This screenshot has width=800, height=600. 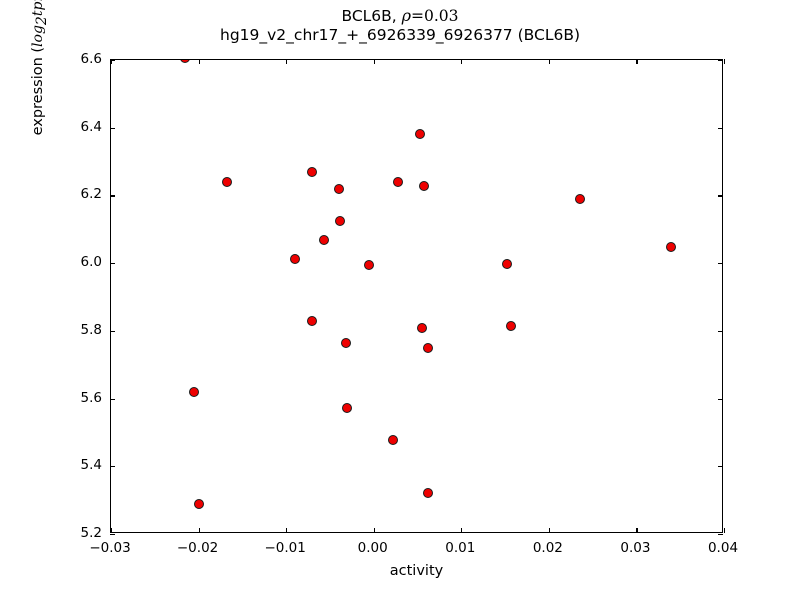 I want to click on y-axis-tick-label: 6.4, so click(x=91, y=126).